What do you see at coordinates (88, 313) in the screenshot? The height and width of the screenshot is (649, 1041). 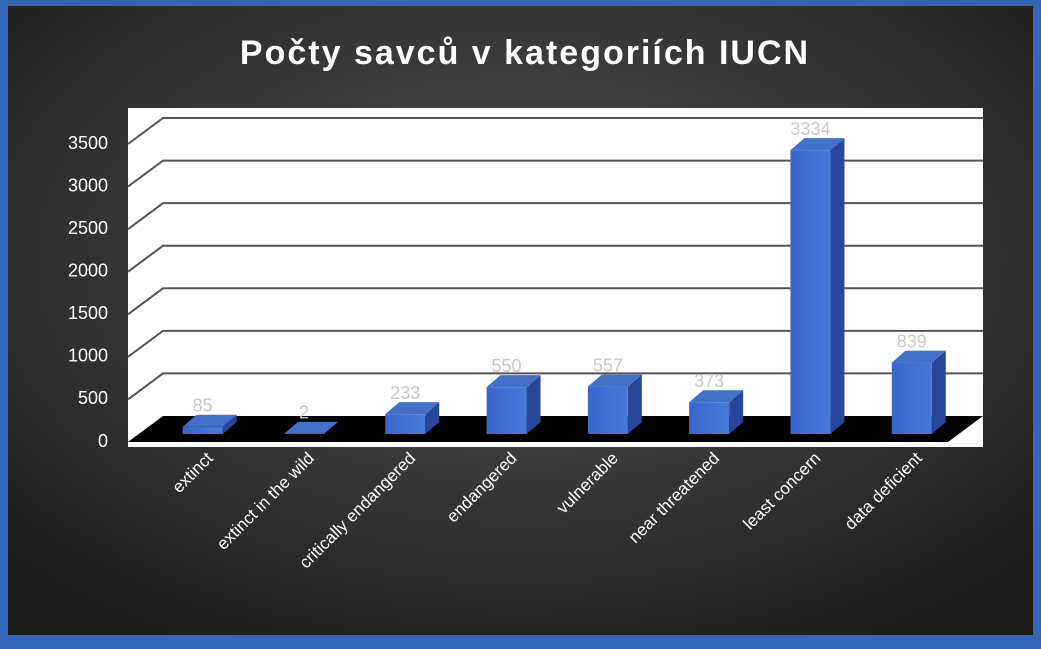 I see `y-tick-label: 1500` at bounding box center [88, 313].